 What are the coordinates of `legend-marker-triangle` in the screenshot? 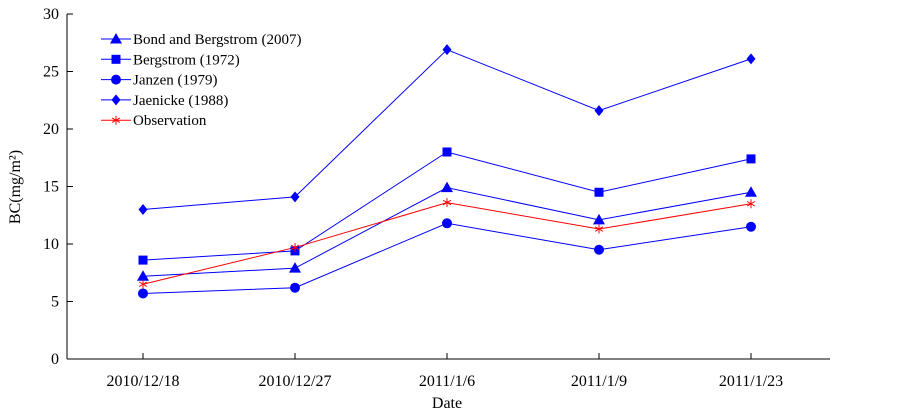 It's located at (116, 38).